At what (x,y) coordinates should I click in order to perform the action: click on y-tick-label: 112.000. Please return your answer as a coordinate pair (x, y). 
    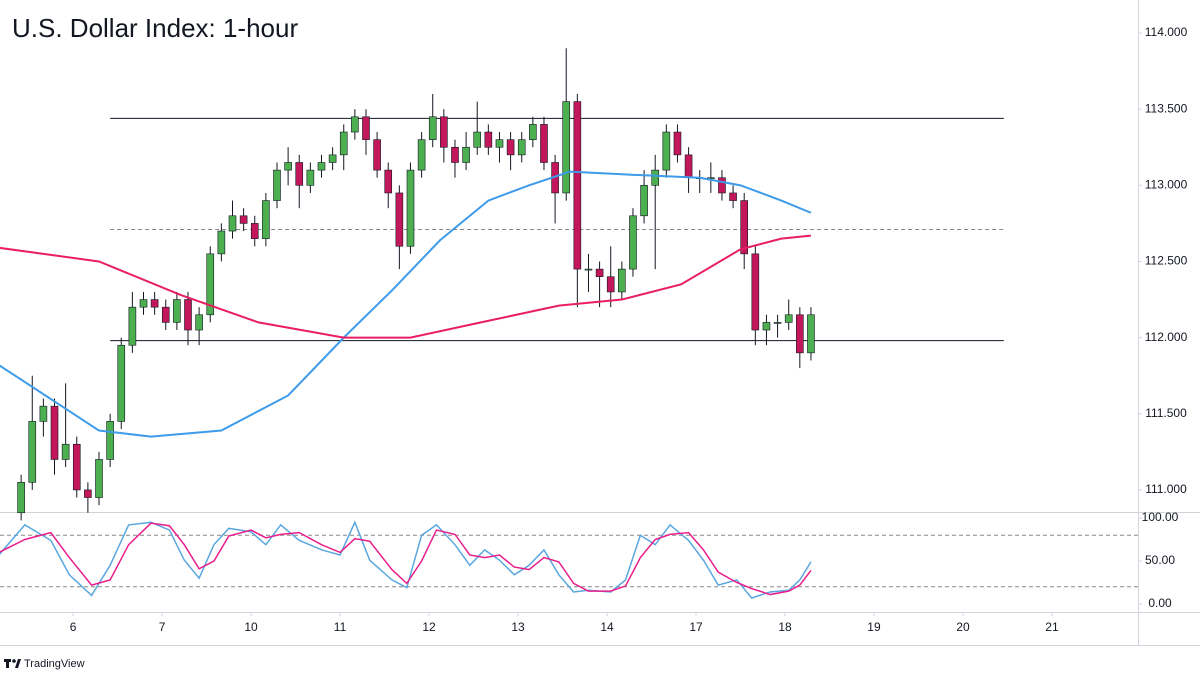
    Looking at the image, I should click on (1166, 337).